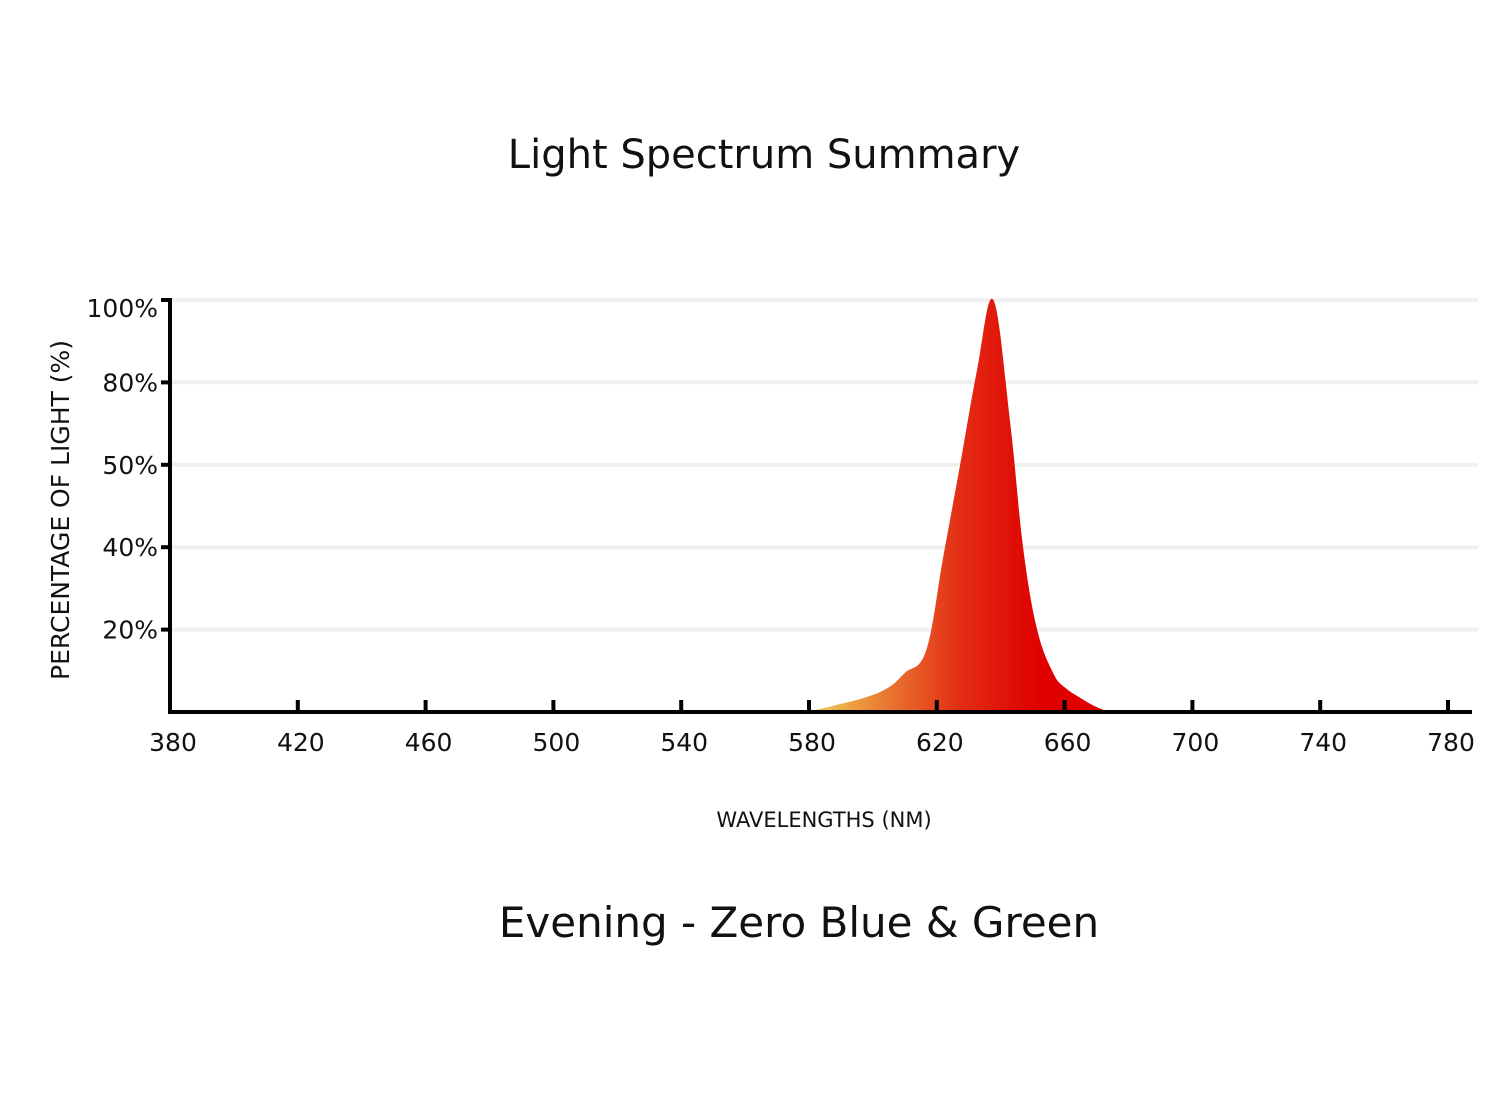 This screenshot has width=1500, height=1100. Describe the element at coordinates (1068, 742) in the screenshot. I see `x-tick-label: 660` at that location.